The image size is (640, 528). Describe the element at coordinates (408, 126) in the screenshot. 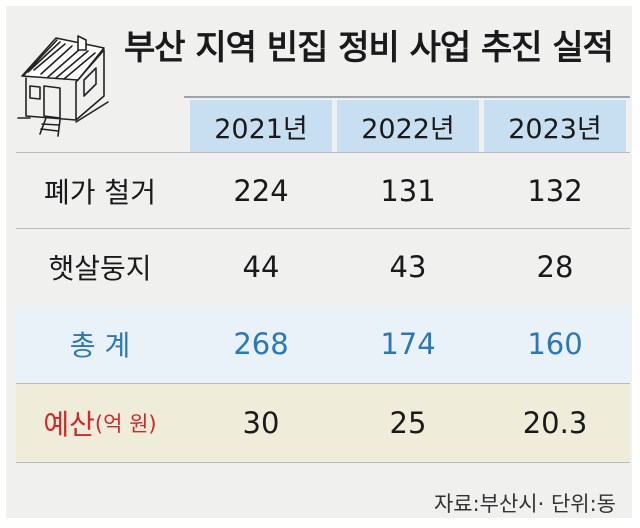

I see `column-header-2022: 2022년` at that location.